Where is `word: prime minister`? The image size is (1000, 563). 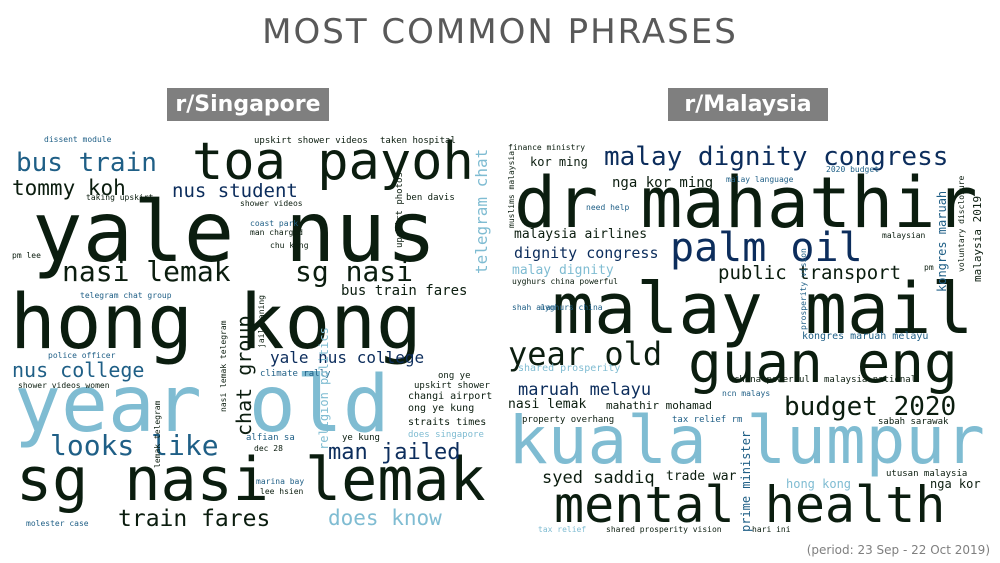
word: prime minister is located at coordinates (746, 481).